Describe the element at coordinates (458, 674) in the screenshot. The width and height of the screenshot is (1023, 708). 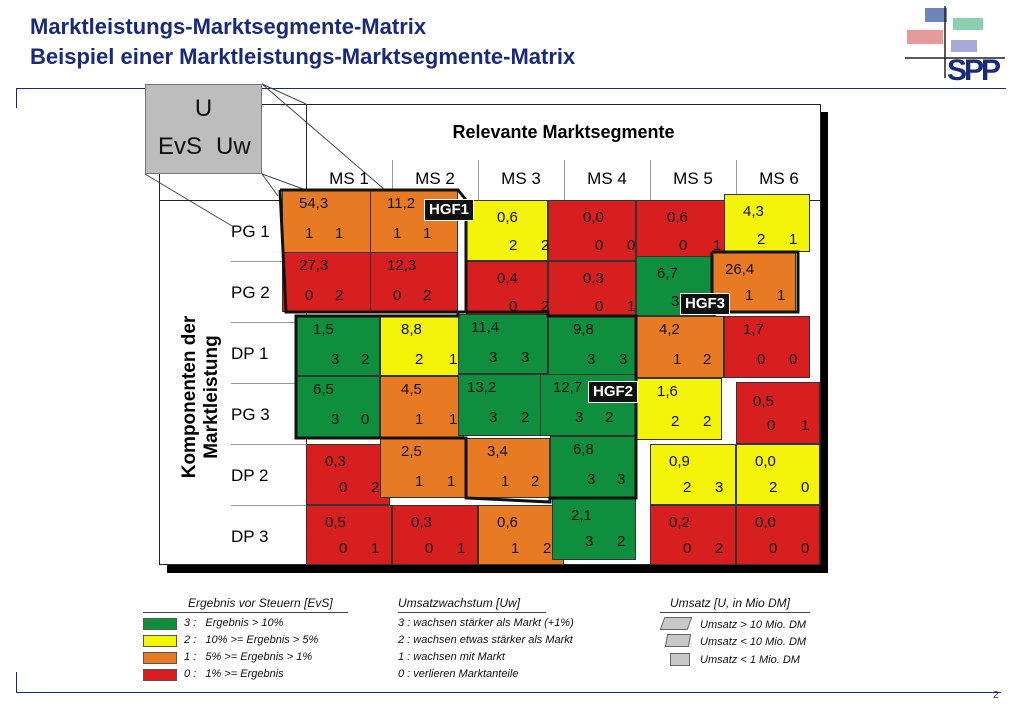
I see `legend-uw-item: 0 : verlieren Marktanteile` at that location.